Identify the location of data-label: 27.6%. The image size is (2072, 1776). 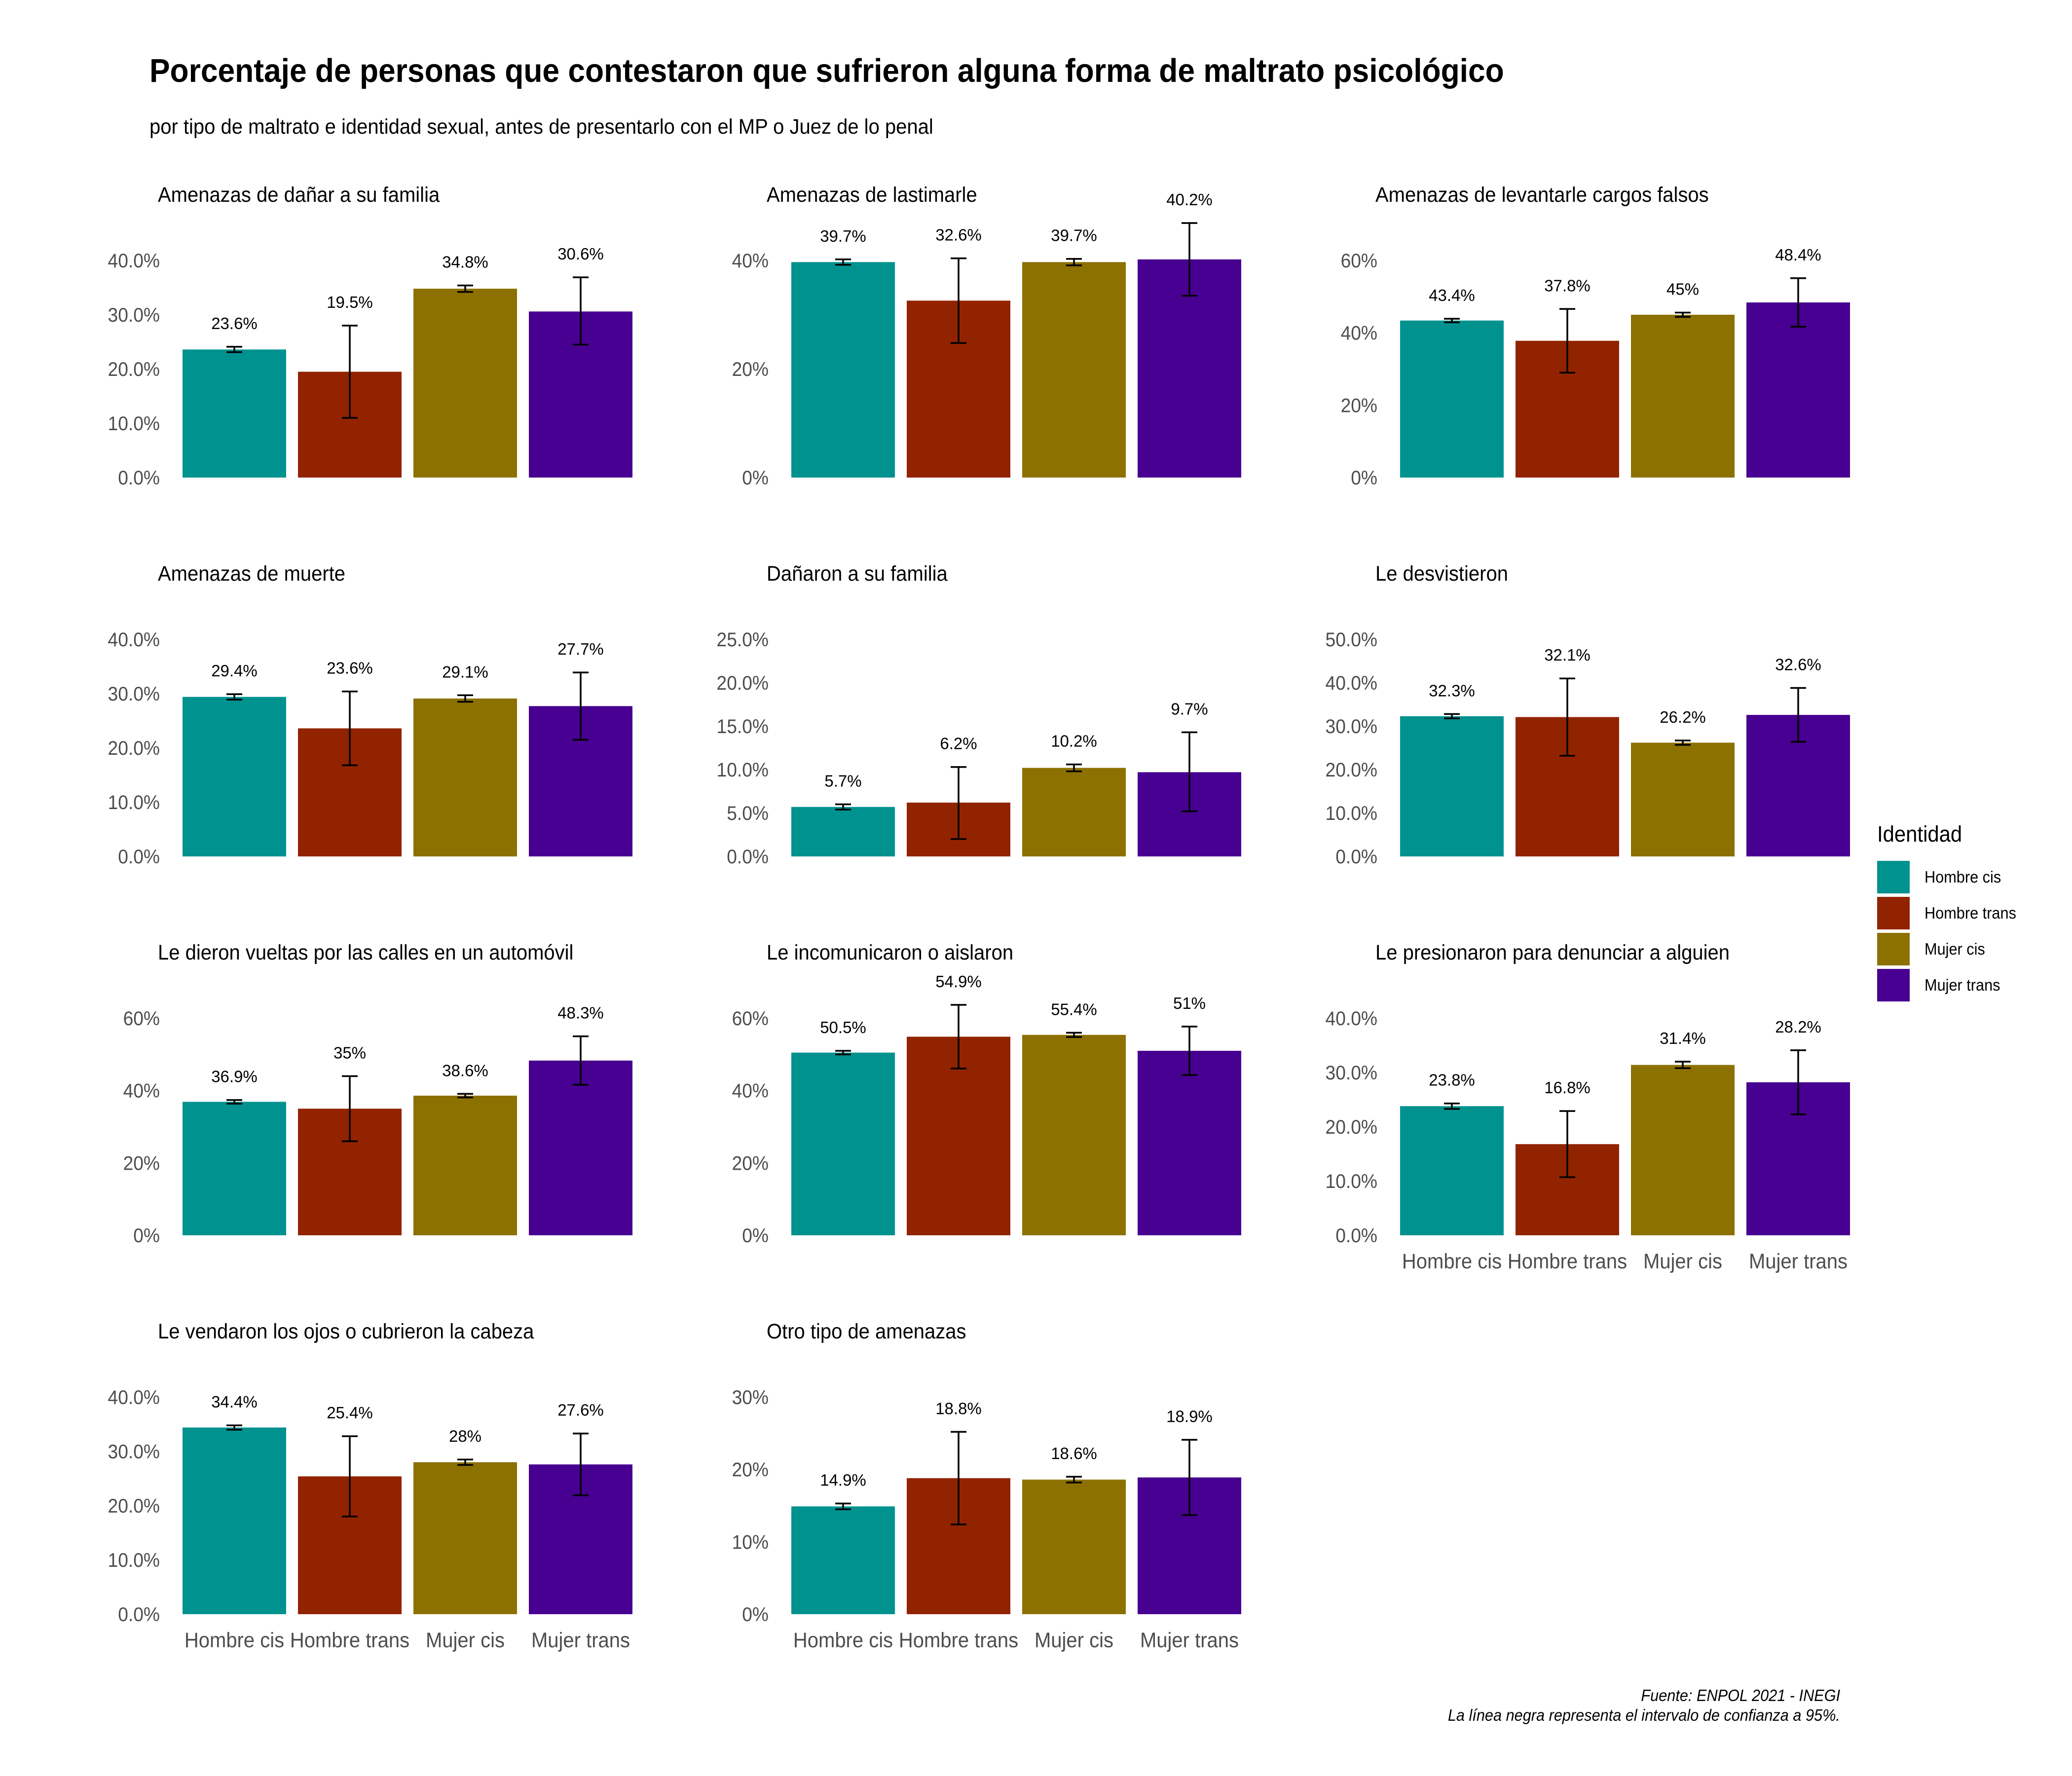
(581, 1410).